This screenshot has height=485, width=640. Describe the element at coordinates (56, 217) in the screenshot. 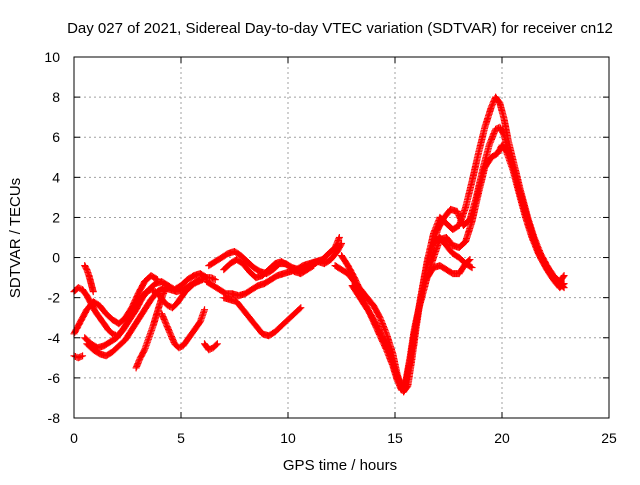

I see `y-tick-label: 2` at that location.